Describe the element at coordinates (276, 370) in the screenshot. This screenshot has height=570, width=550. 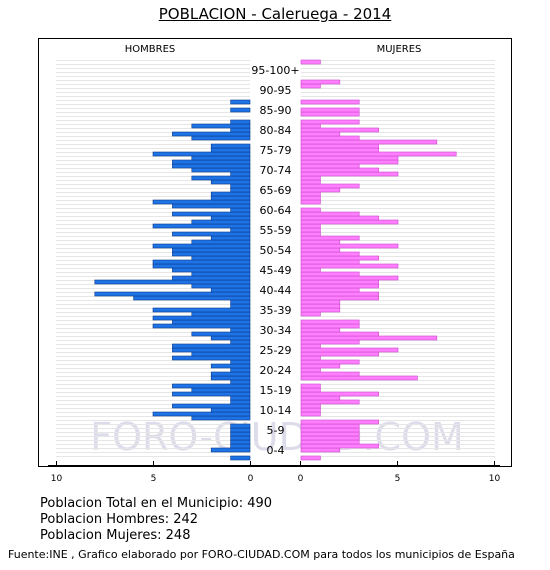
I see `age-label: 20-24` at that location.